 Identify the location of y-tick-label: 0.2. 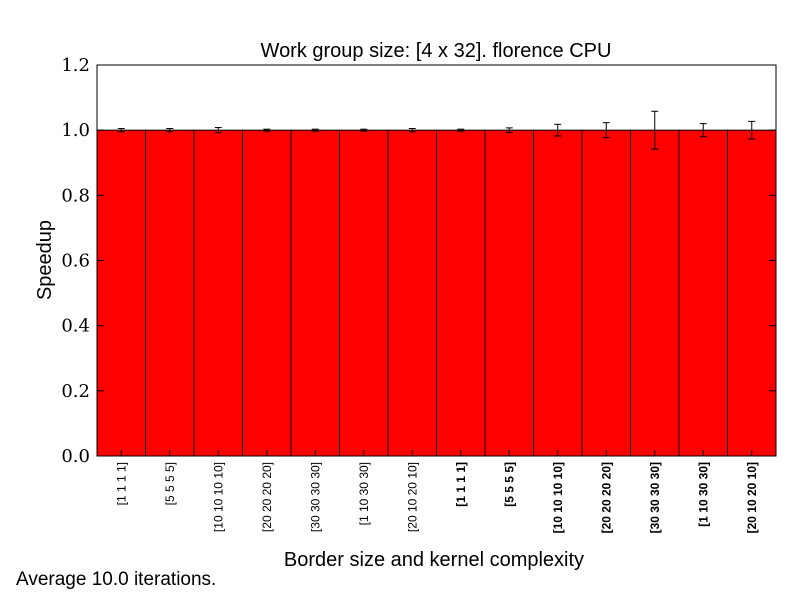
(75, 391).